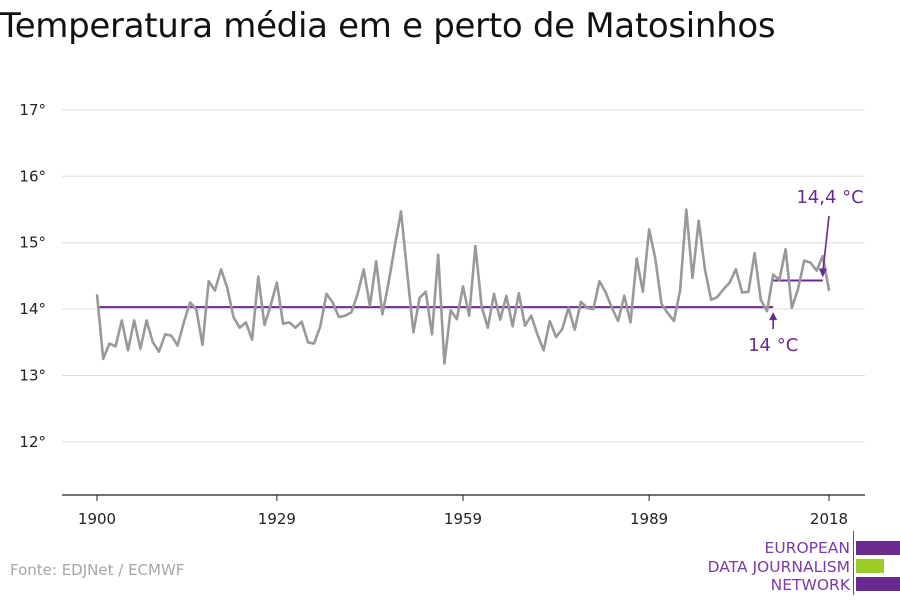 This screenshot has width=900, height=600. What do you see at coordinates (32, 276) in the screenshot?
I see `y-axis-tick-labels: 12° 13° 14° 15° 16° 17°` at bounding box center [32, 276].